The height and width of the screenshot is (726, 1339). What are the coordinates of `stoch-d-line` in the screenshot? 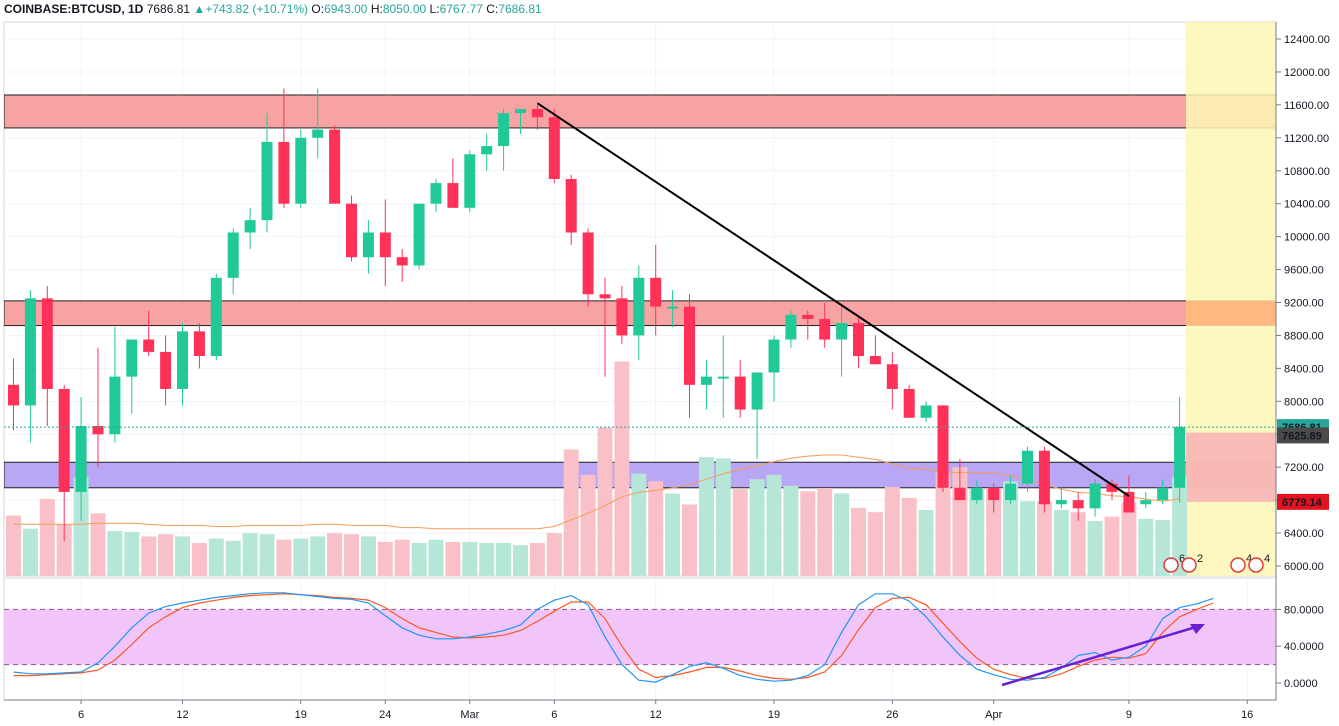 It's located at (613, 636).